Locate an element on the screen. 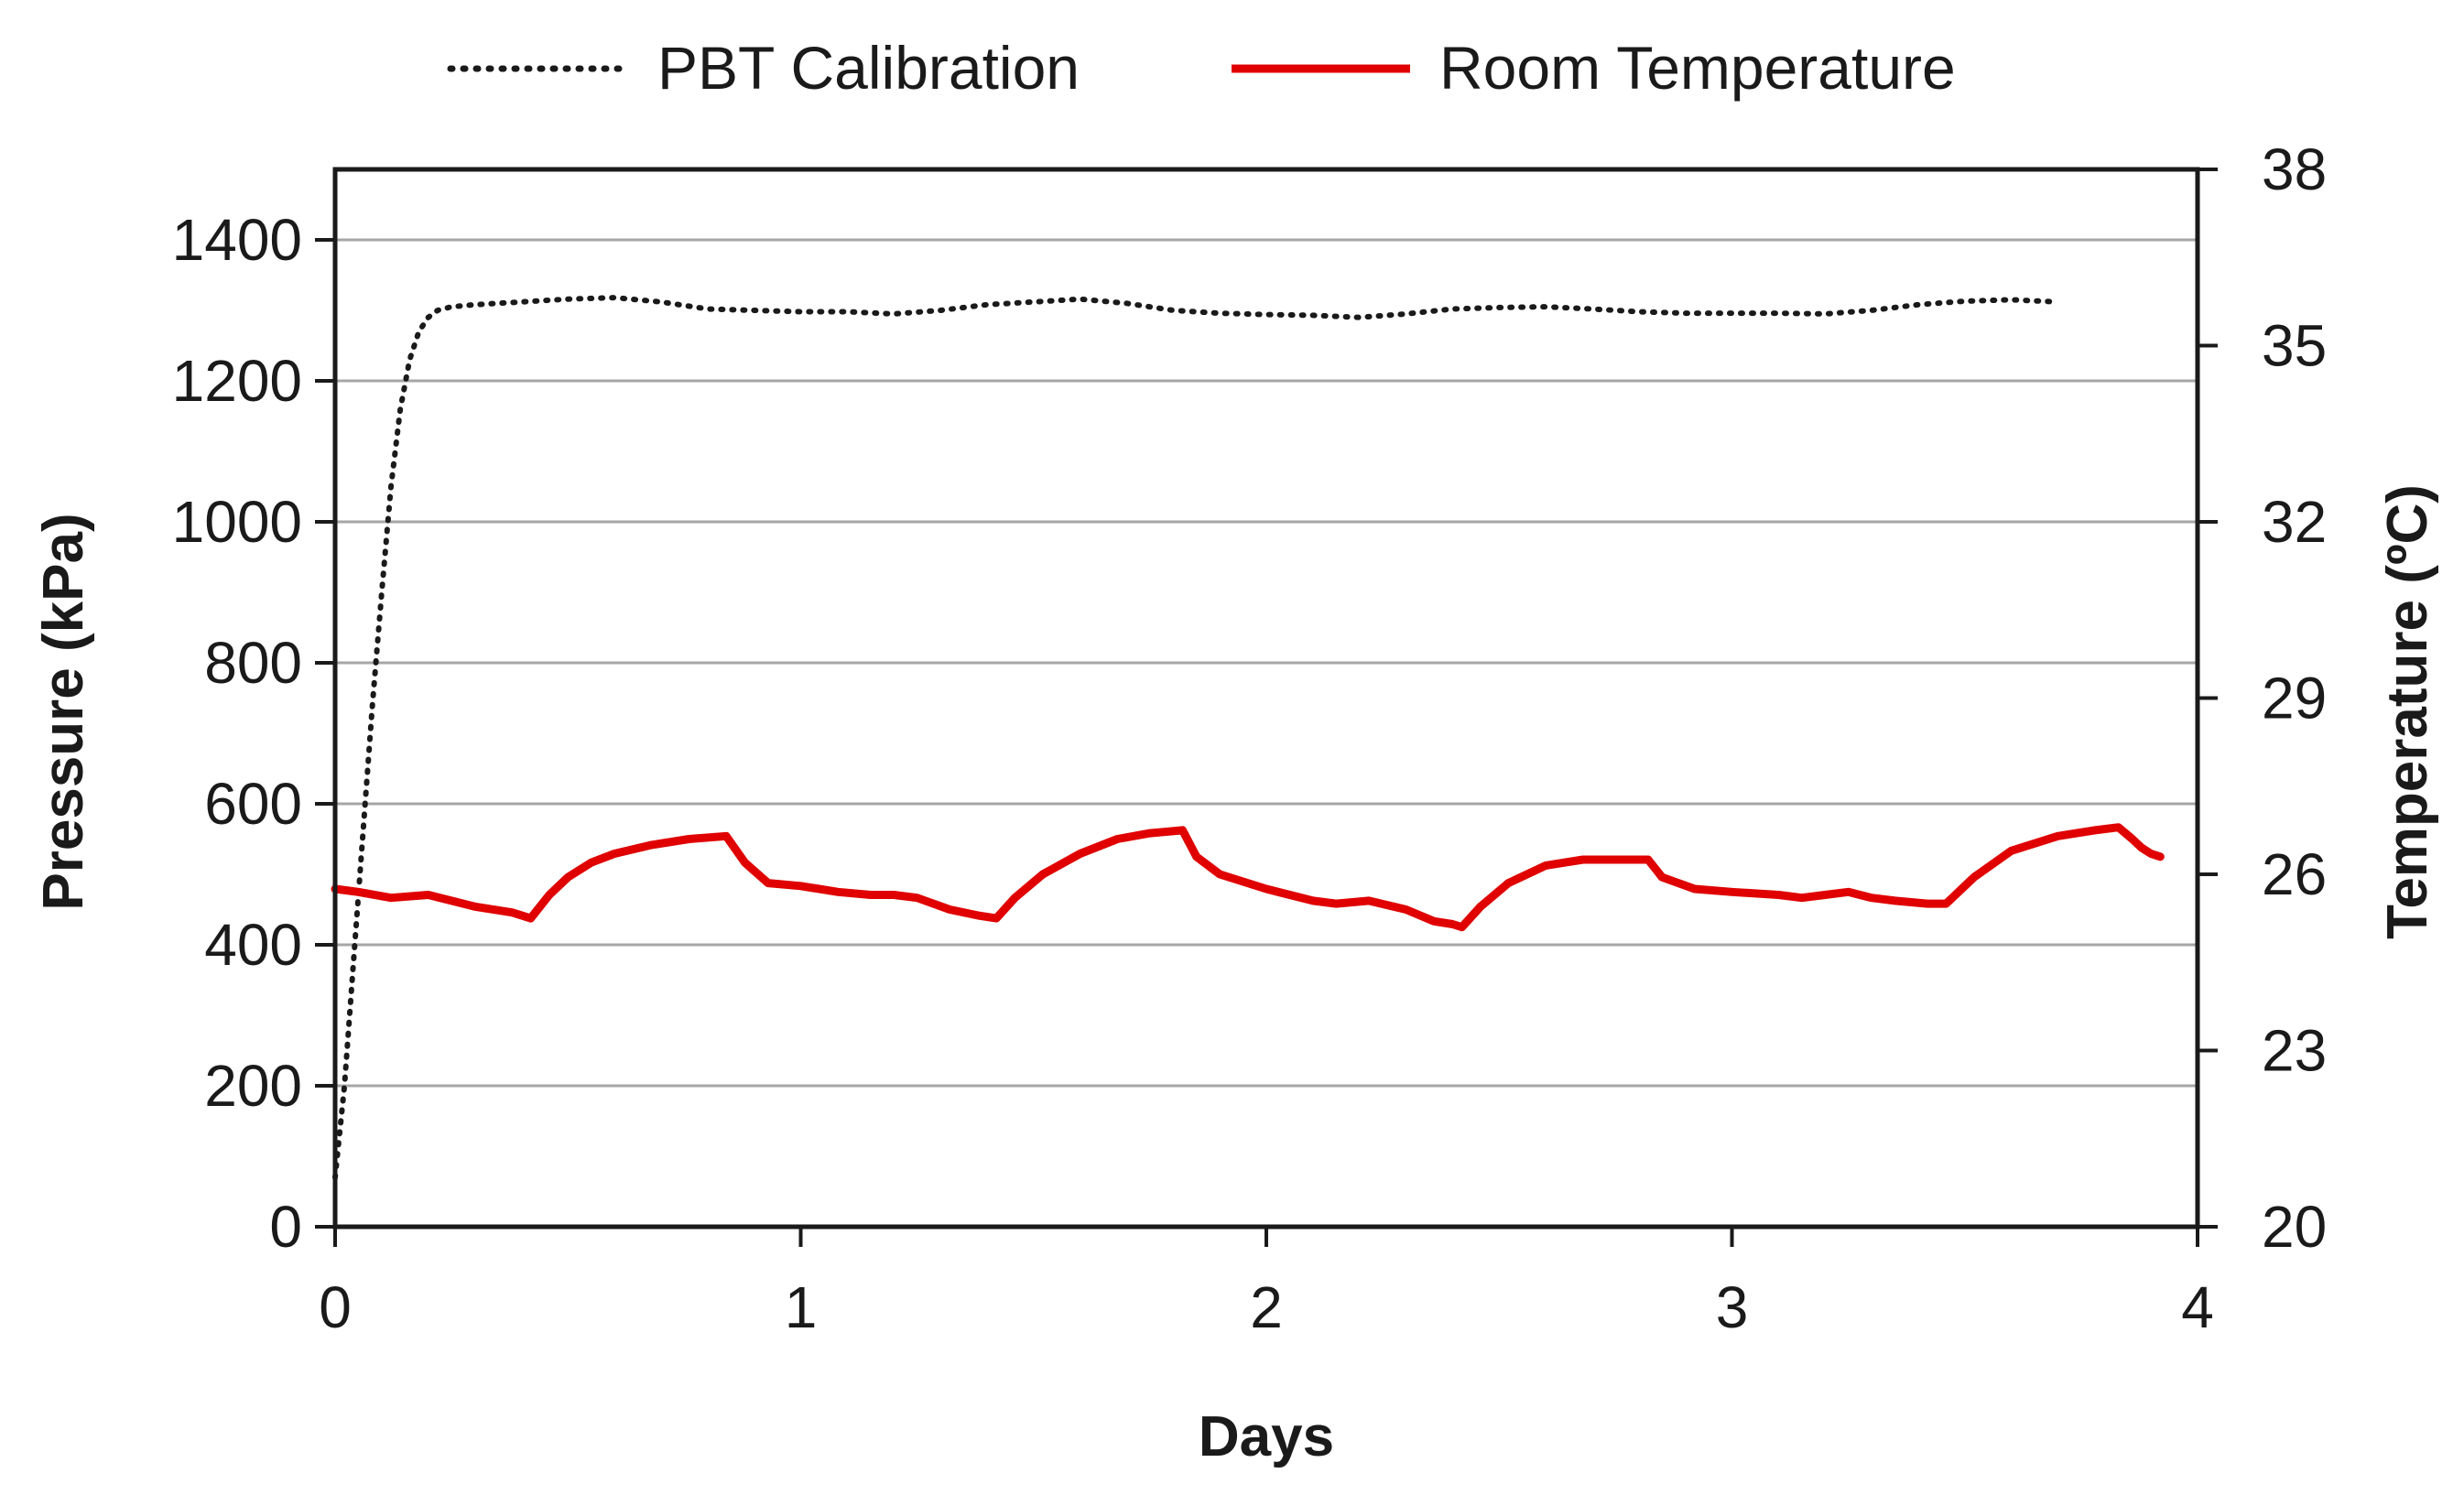 The width and height of the screenshot is (2464, 1495). y2-axis-title: Temperature (ºC) is located at coordinates (2407, 711).